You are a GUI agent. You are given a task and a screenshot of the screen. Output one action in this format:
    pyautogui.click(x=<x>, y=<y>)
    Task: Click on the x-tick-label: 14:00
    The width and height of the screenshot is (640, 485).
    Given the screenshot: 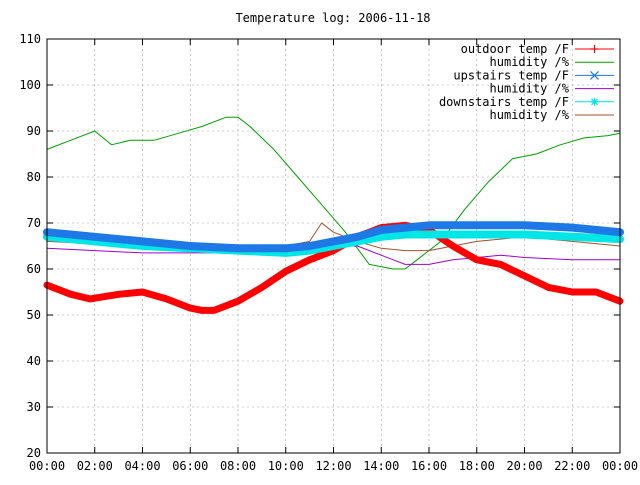 What is the action you would take?
    pyautogui.click(x=381, y=466)
    